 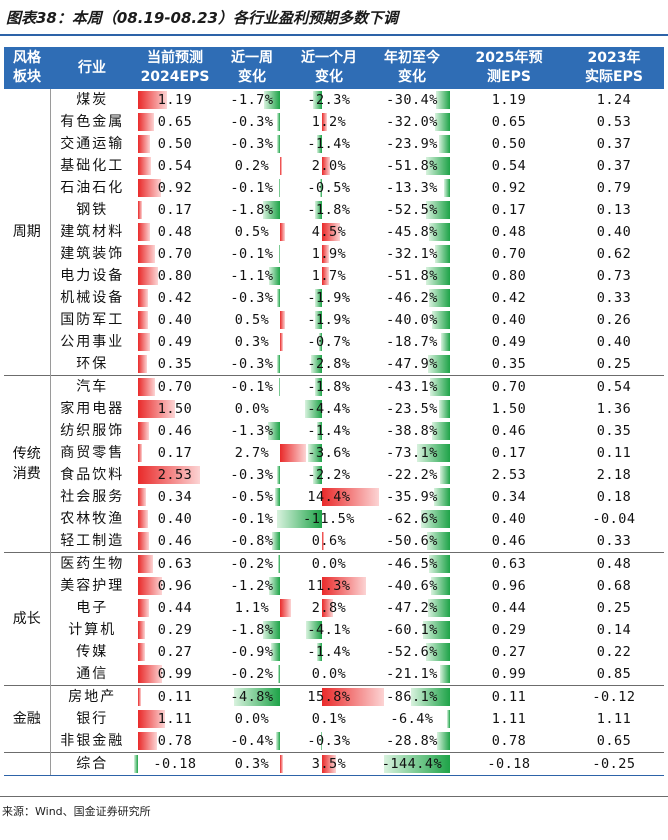 I want to click on week-change-cell: -0.9%, so click(x=252, y=652).